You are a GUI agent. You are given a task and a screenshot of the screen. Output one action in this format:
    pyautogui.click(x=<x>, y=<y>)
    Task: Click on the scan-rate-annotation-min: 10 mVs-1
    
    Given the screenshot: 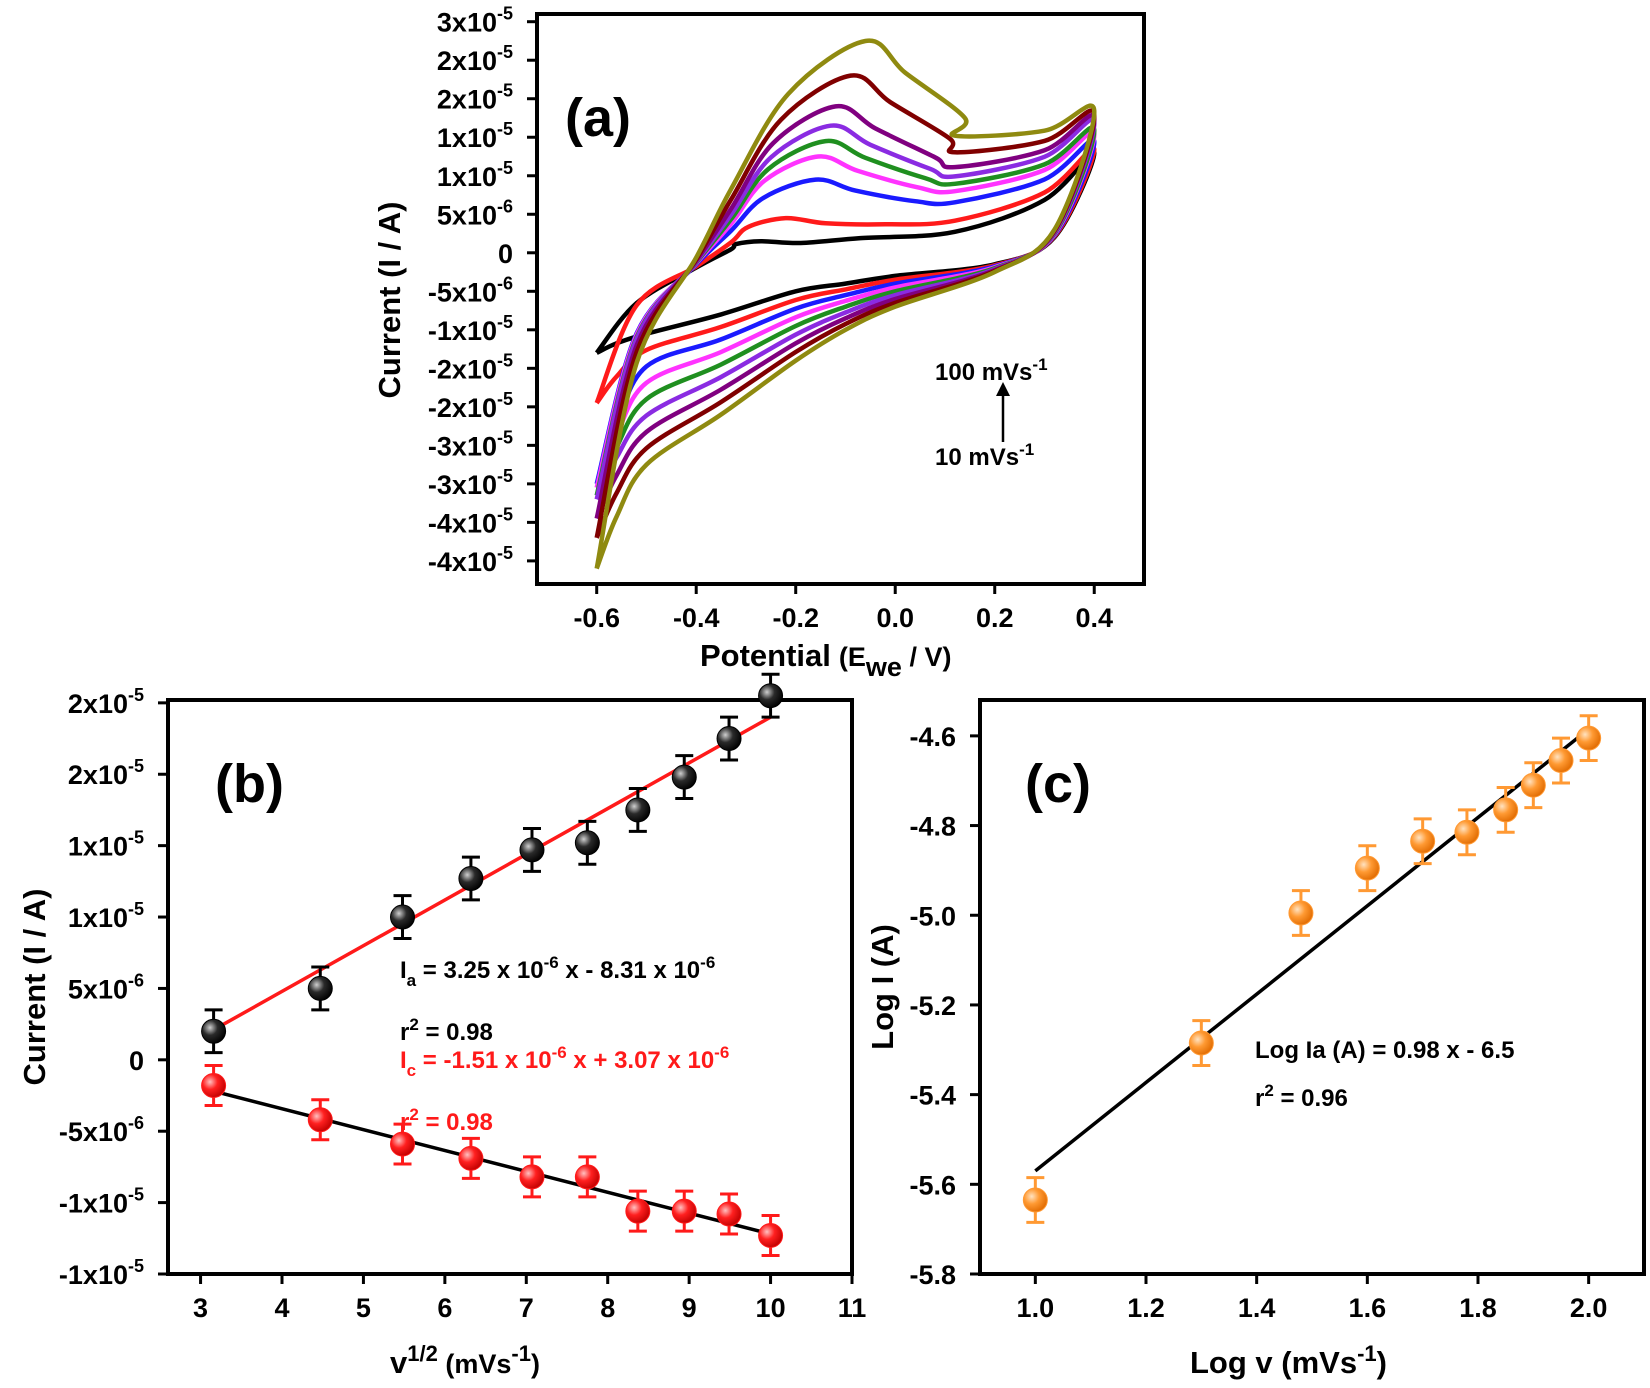 What is the action you would take?
    pyautogui.click(x=984, y=455)
    